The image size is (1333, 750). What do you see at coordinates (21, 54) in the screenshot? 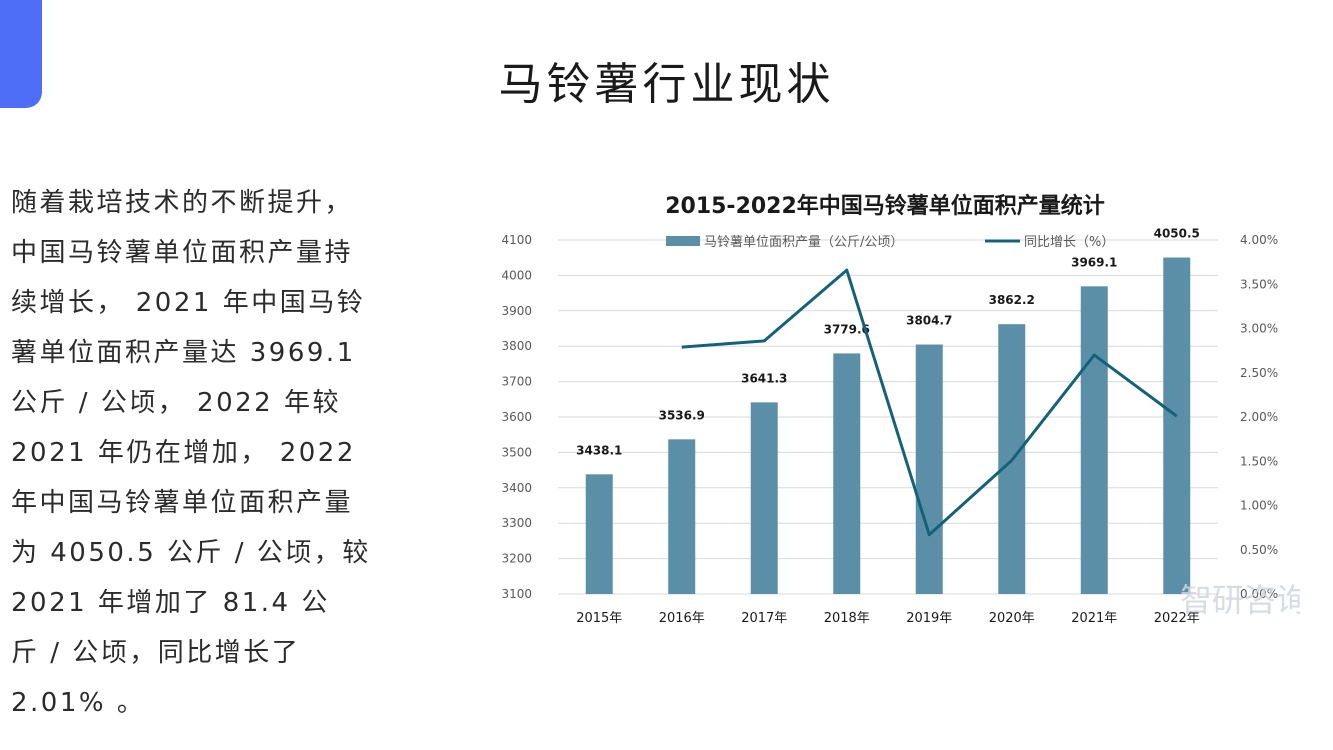
I see `corner-accent` at bounding box center [21, 54].